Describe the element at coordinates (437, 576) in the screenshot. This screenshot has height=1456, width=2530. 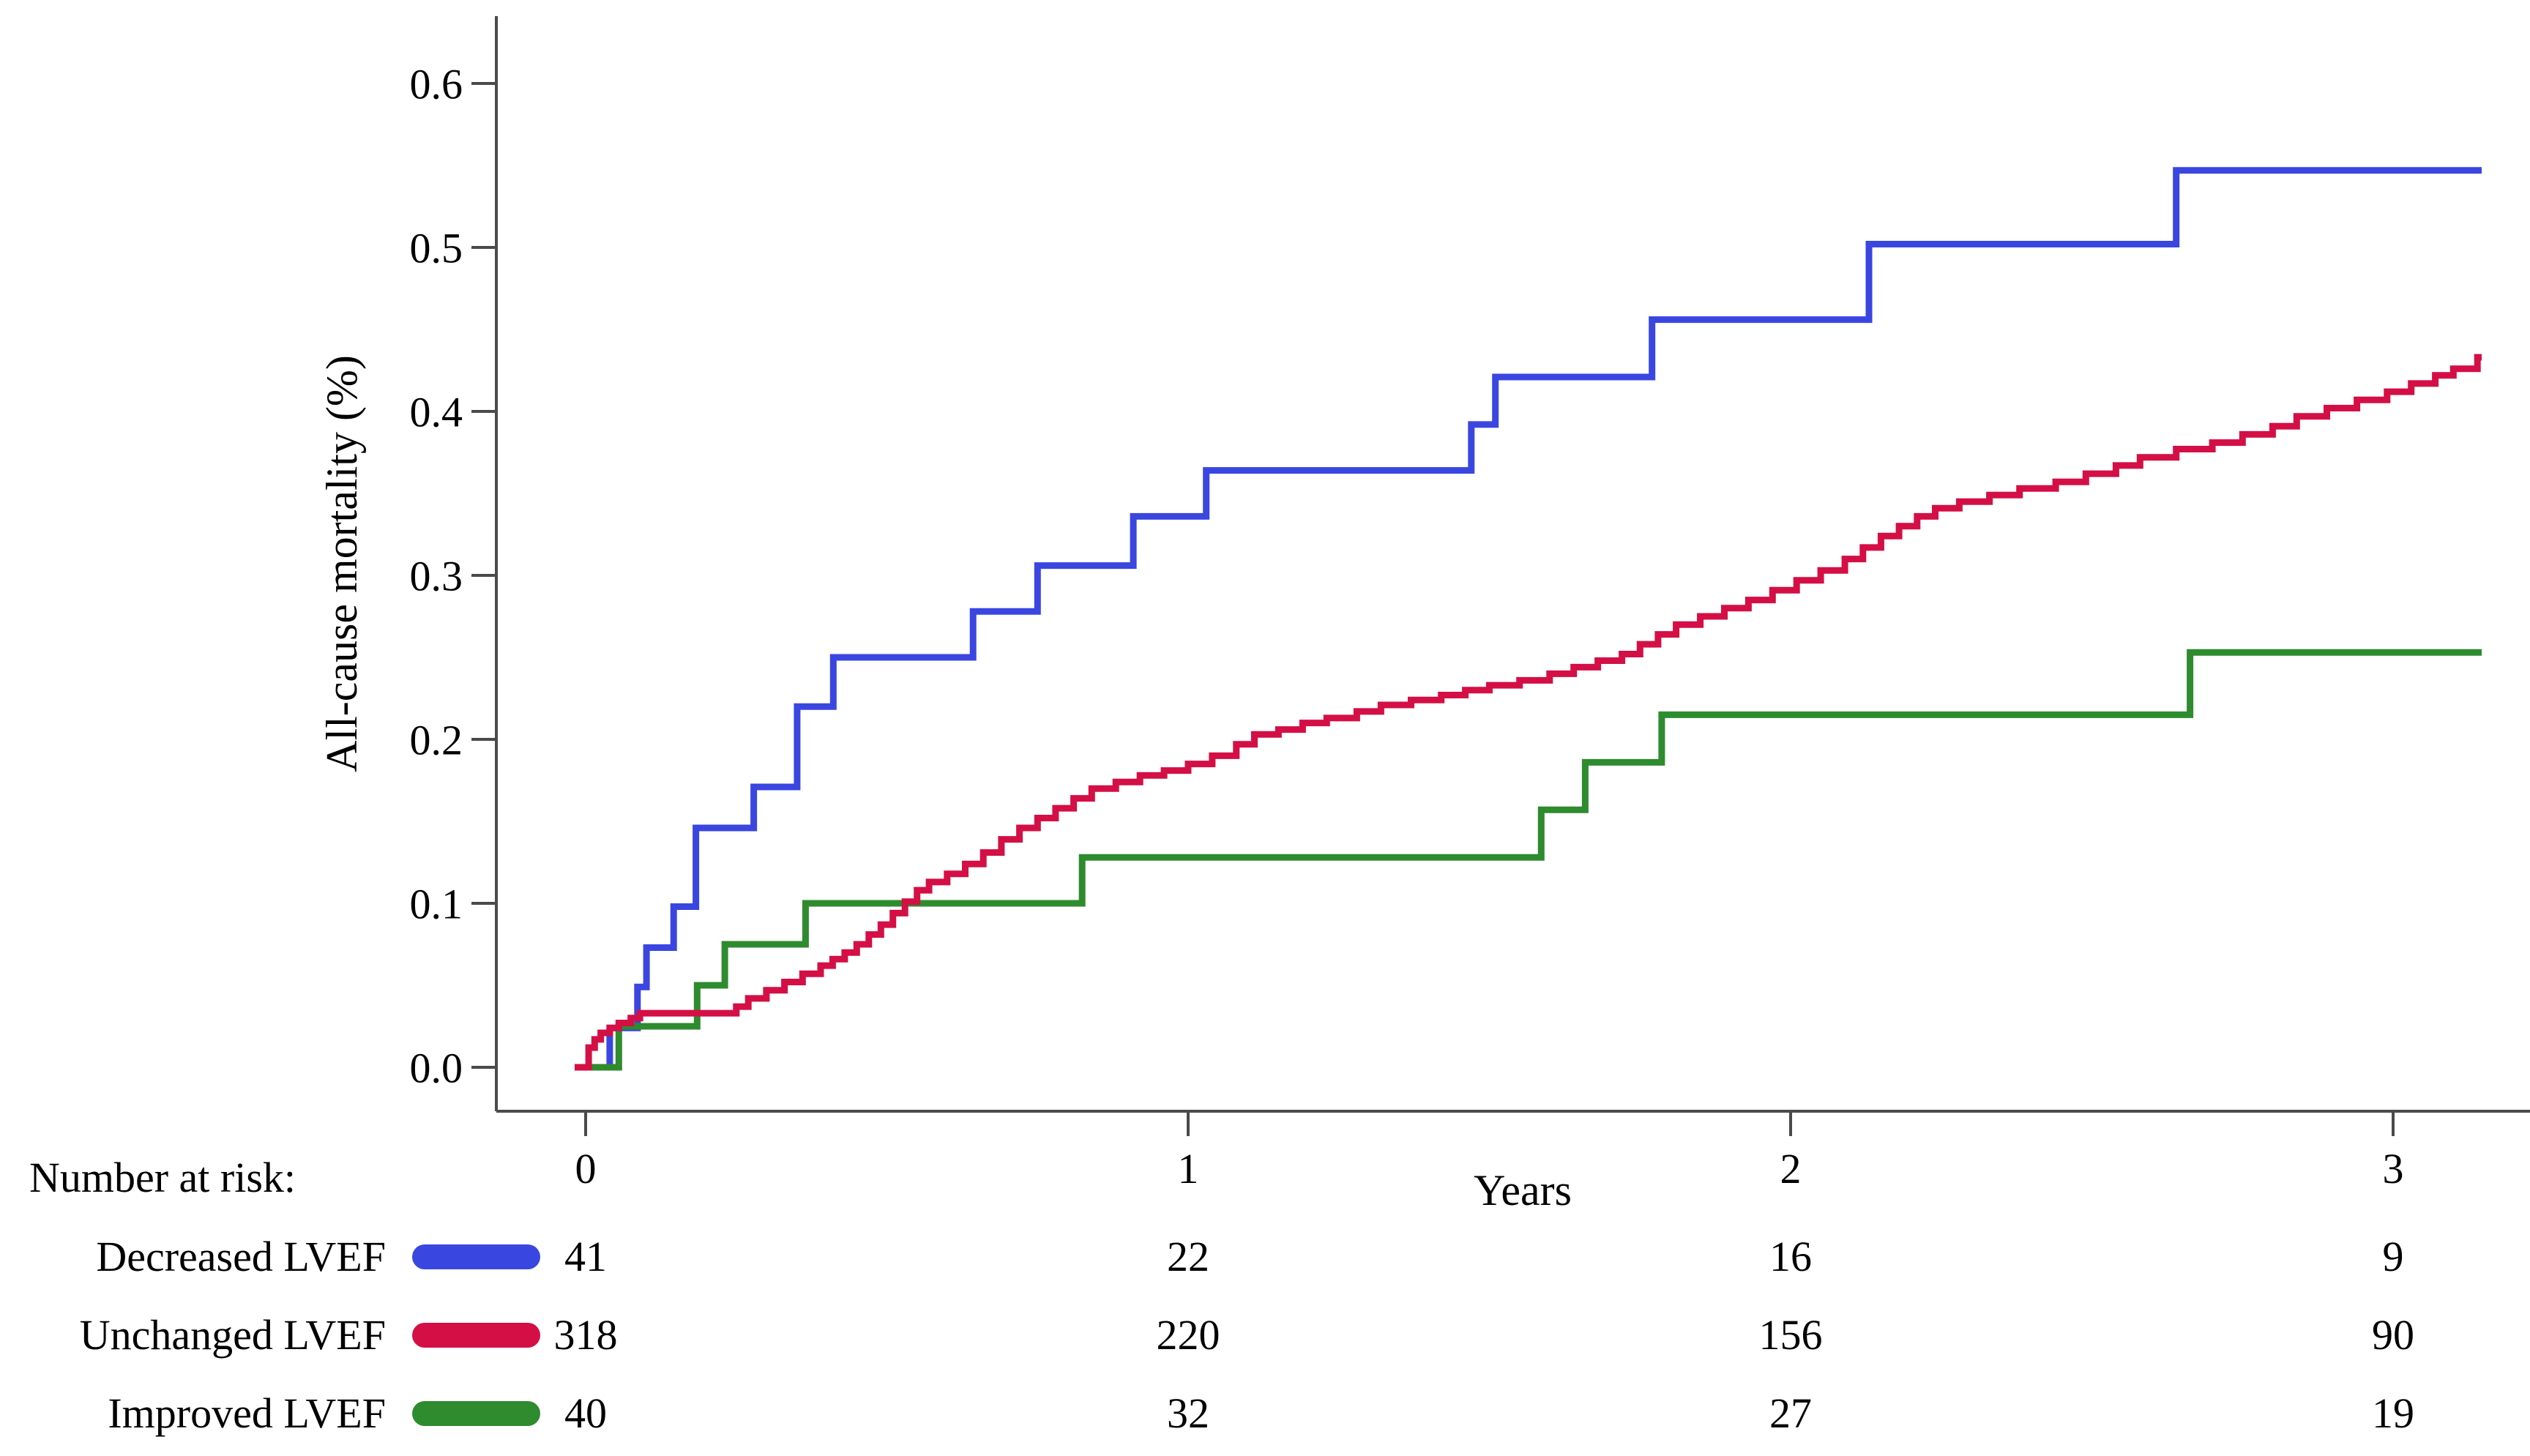
I see `y-tick-label: 0.3` at that location.